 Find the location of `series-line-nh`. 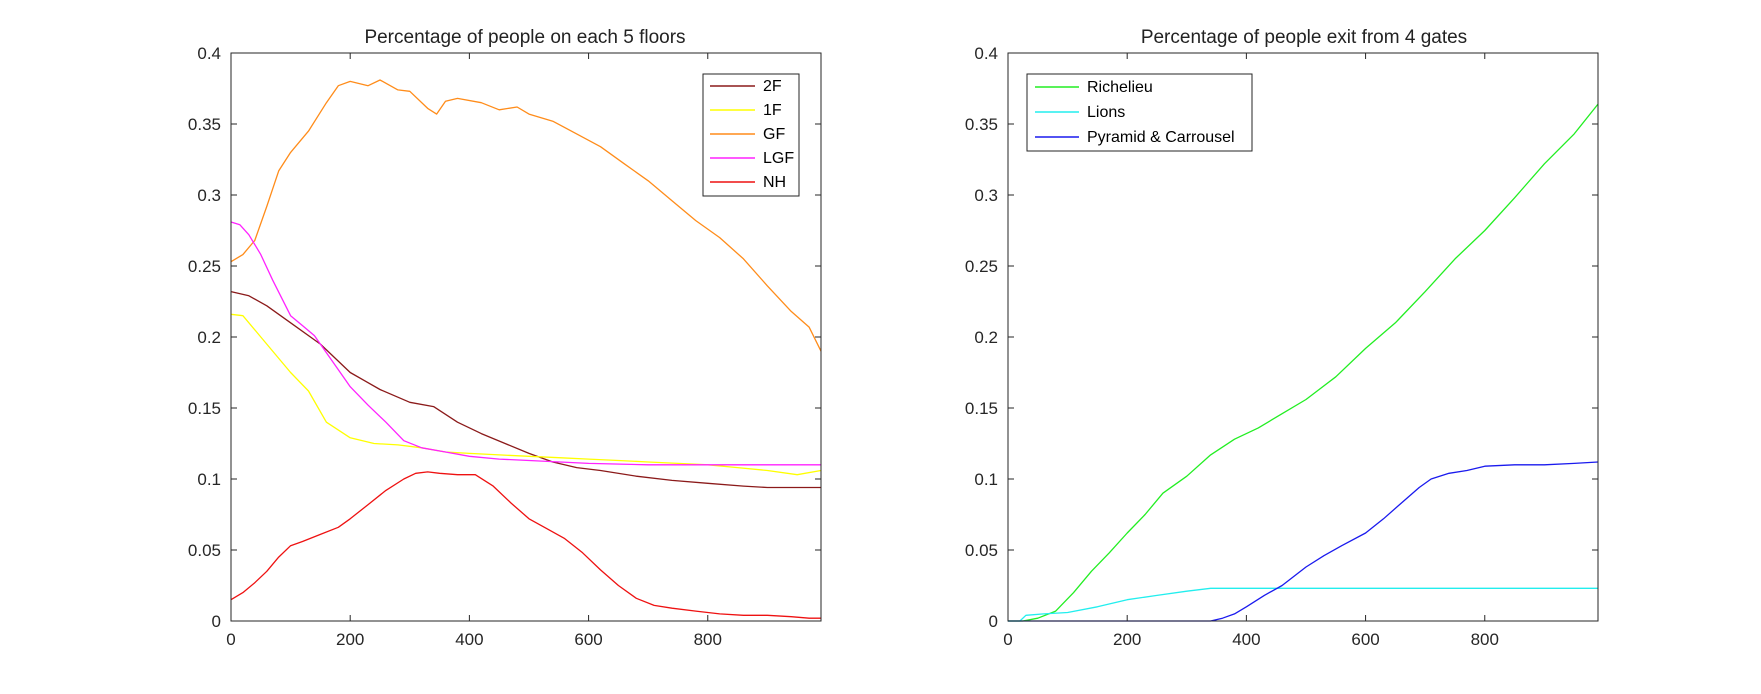

series-line-nh is located at coordinates (525, 545).